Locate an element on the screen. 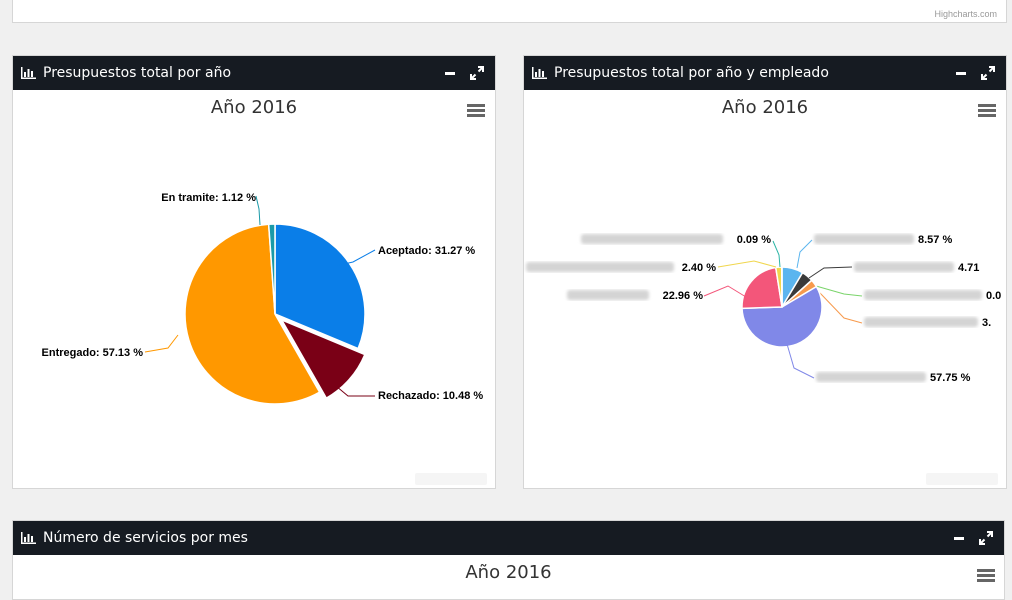 This screenshot has height=600, width=1012. chart-title: Año 2016 is located at coordinates (508, 572).